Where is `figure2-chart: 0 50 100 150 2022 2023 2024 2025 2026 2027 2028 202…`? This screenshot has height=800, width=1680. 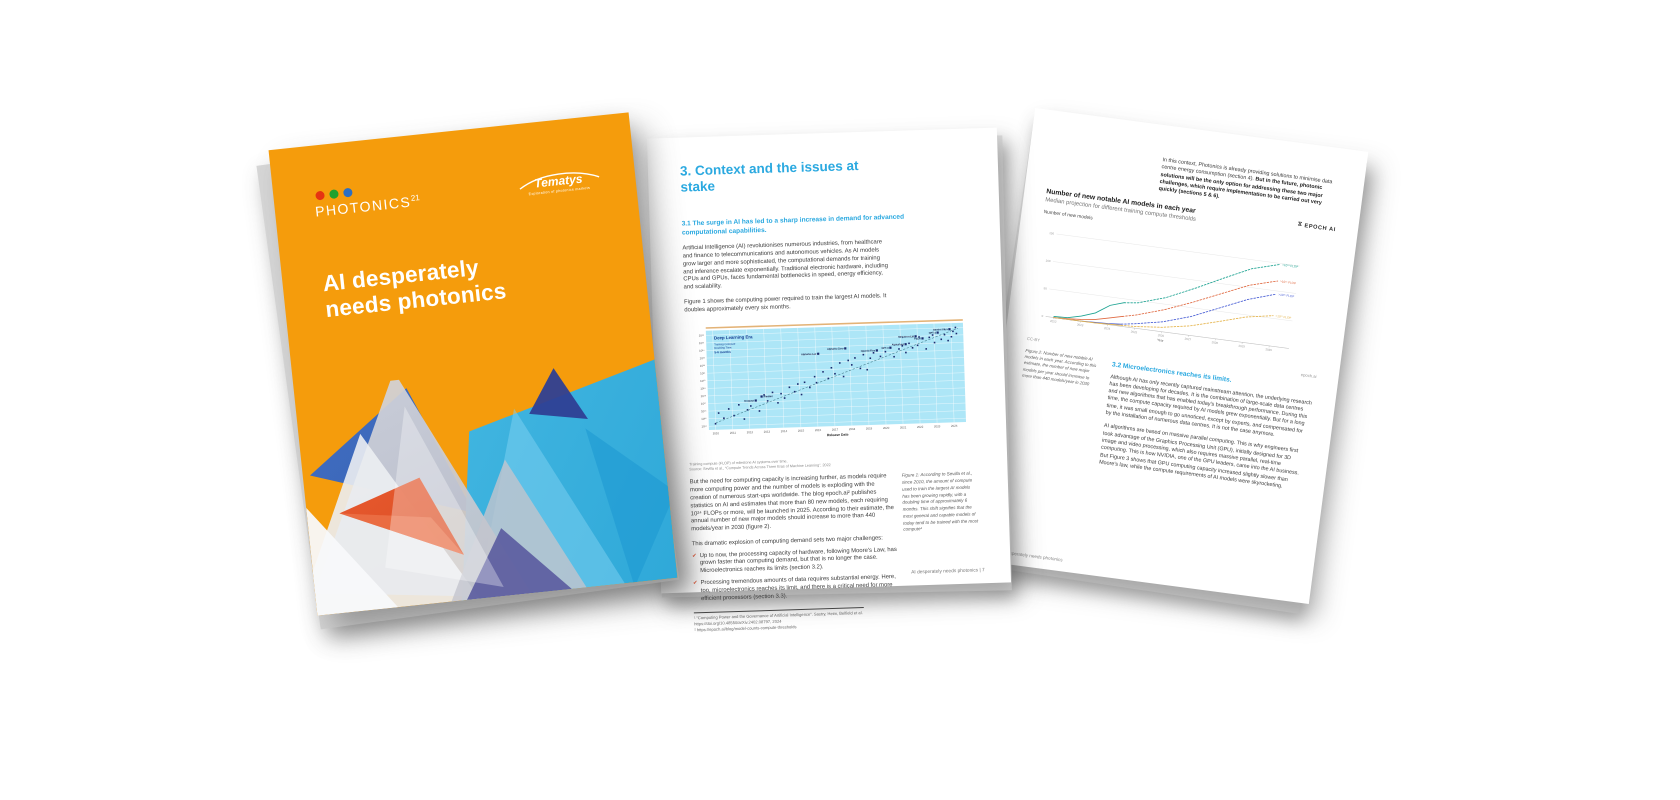
figure2-chart: 0 50 100 150 2022 2023 2024 2025 2026 2027 2028 202… is located at coordinates (1180, 296).